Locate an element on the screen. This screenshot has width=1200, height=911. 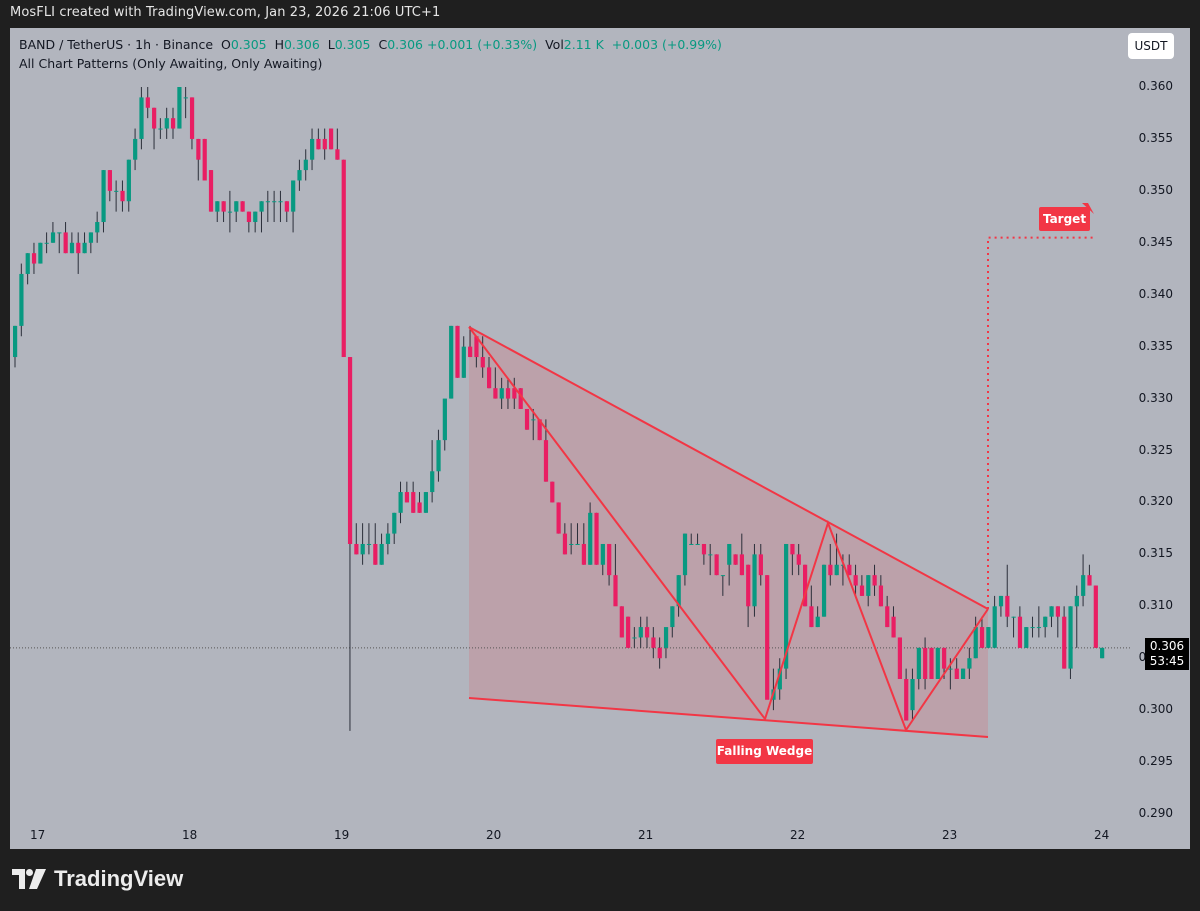
price-tick: 0.330 is located at coordinates (1155, 397).